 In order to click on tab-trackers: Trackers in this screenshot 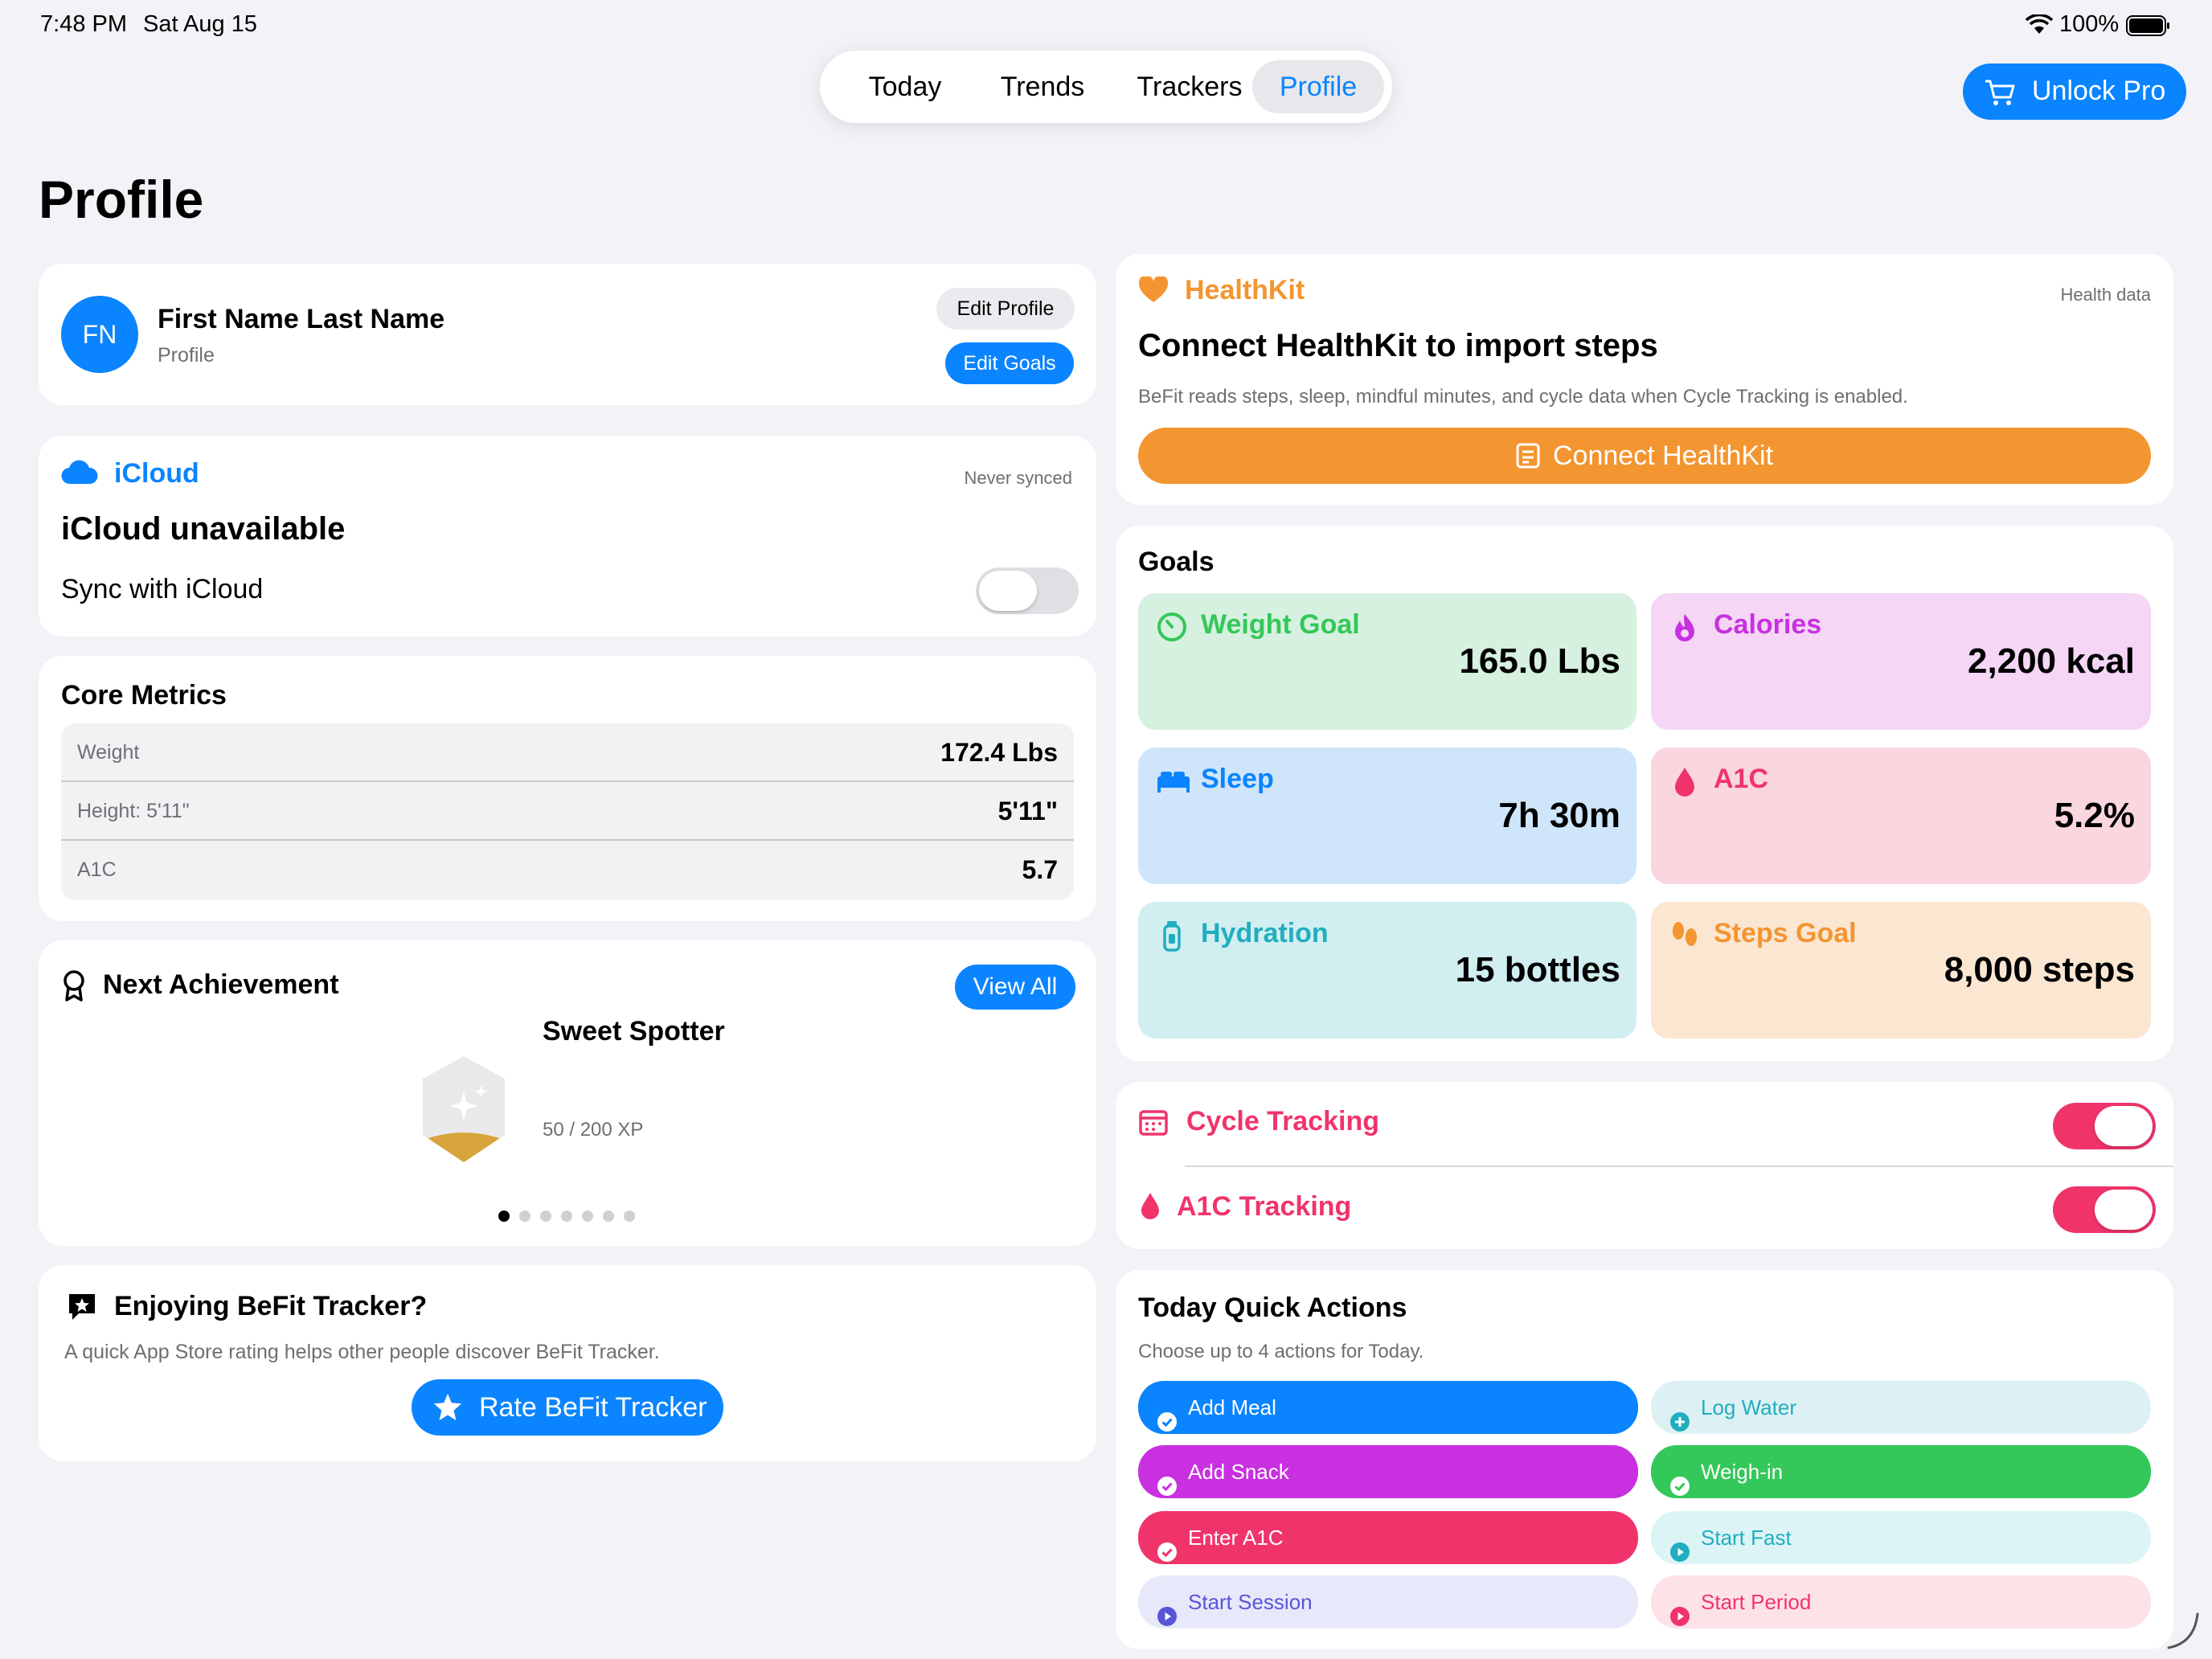, I will do `click(1190, 87)`.